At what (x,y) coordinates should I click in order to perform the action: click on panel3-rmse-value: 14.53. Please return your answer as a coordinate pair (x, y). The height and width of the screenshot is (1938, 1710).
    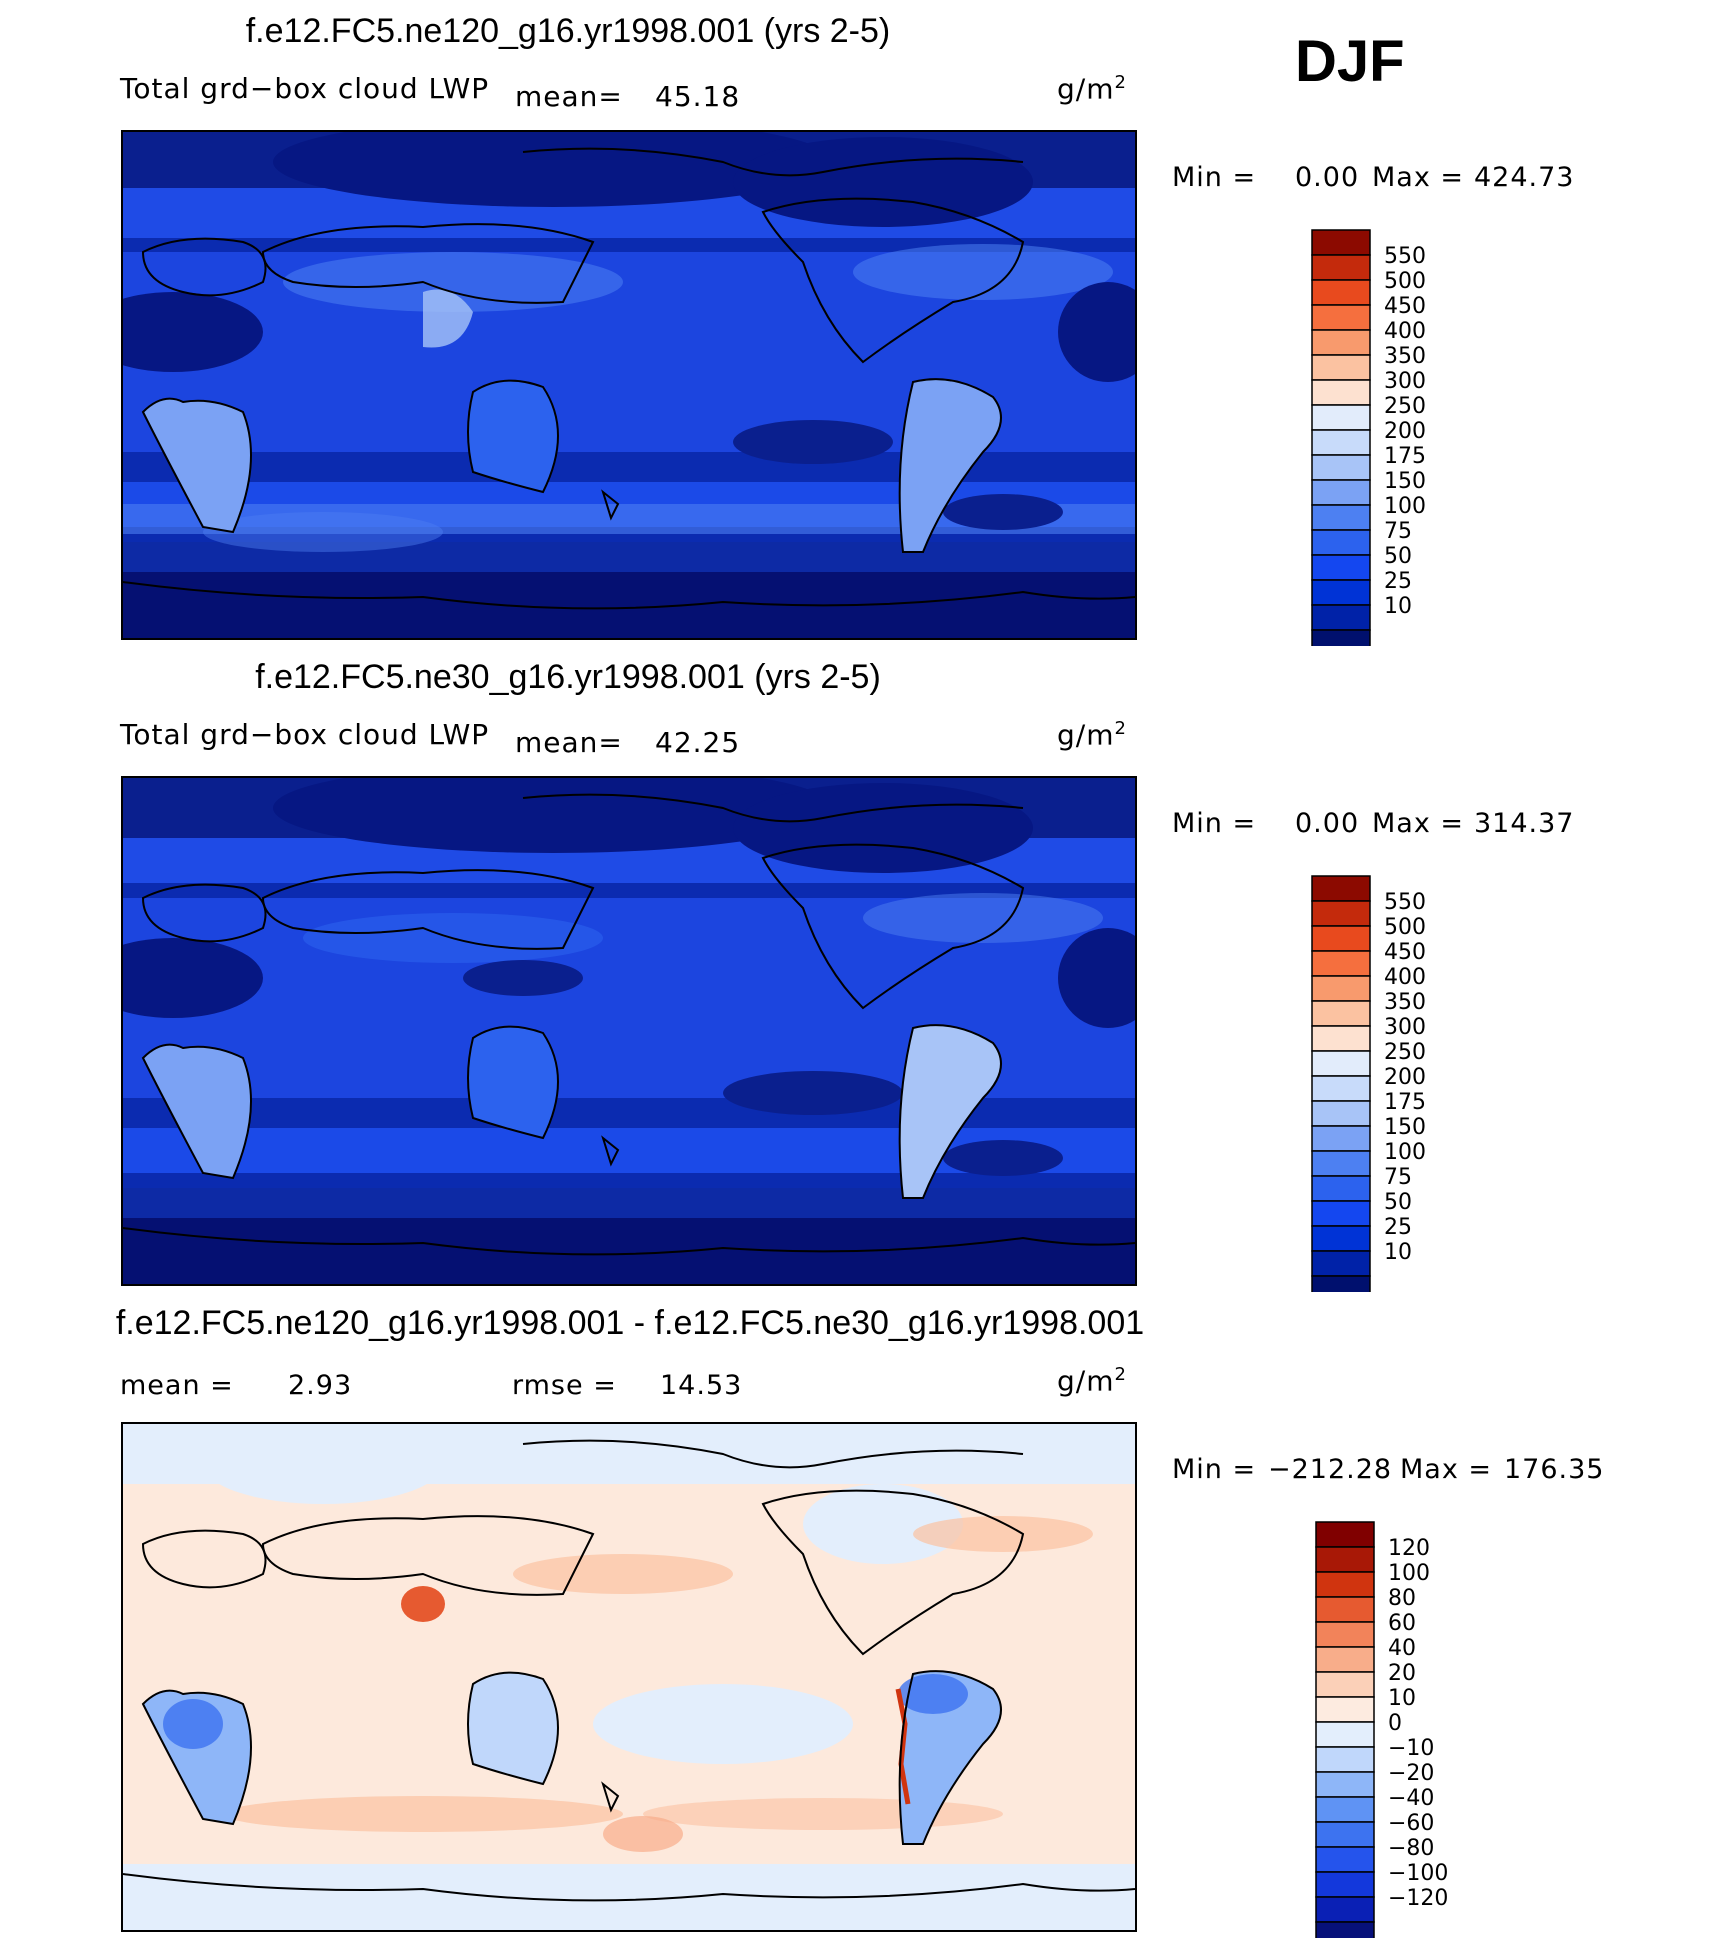
    Looking at the image, I should click on (701, 1385).